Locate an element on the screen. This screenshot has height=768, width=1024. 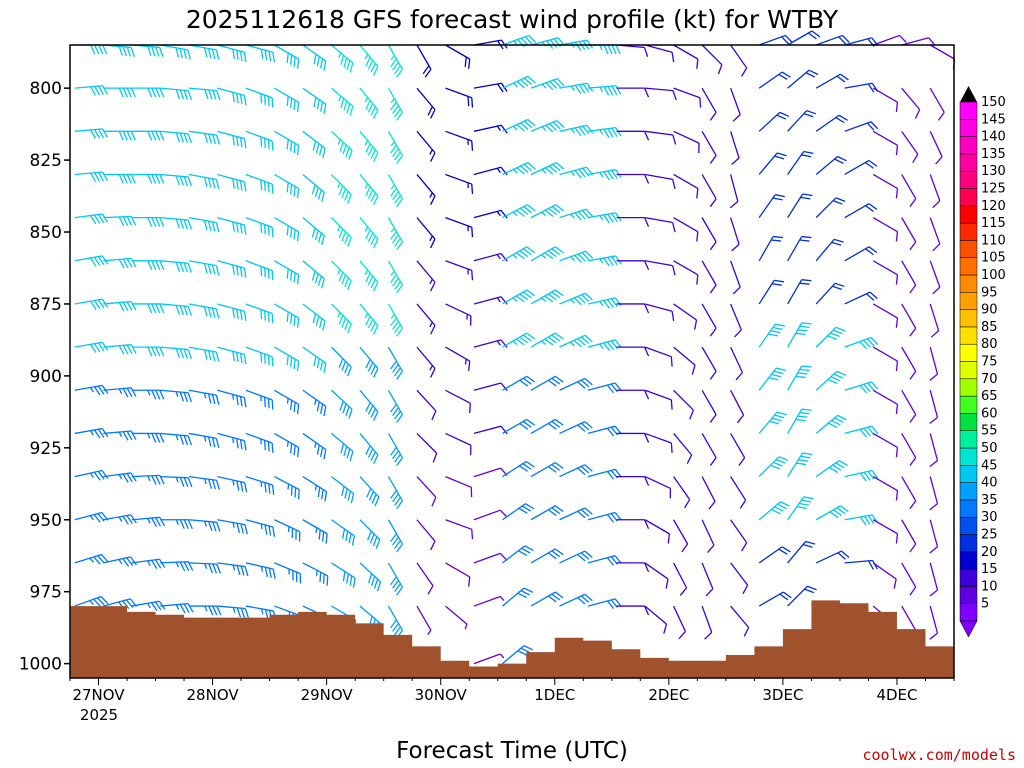
y-tick-label: 850 is located at coordinates (46, 233).